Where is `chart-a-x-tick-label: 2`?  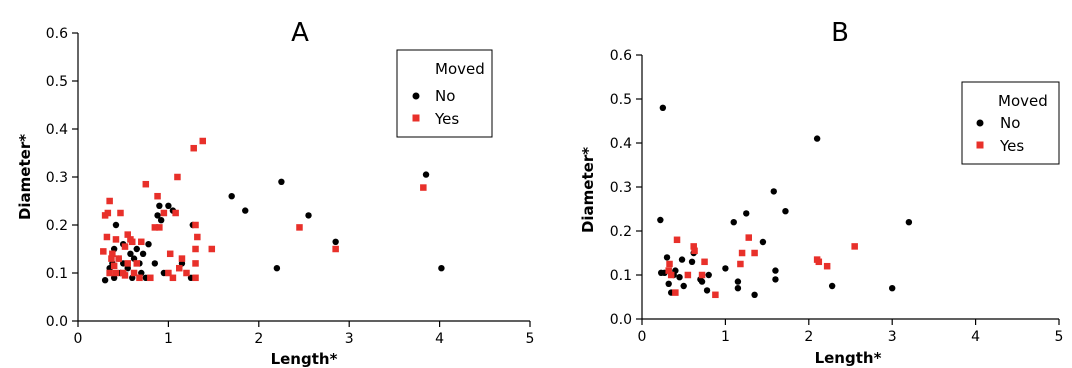
chart-a-x-tick-label: 2 is located at coordinates (258, 339).